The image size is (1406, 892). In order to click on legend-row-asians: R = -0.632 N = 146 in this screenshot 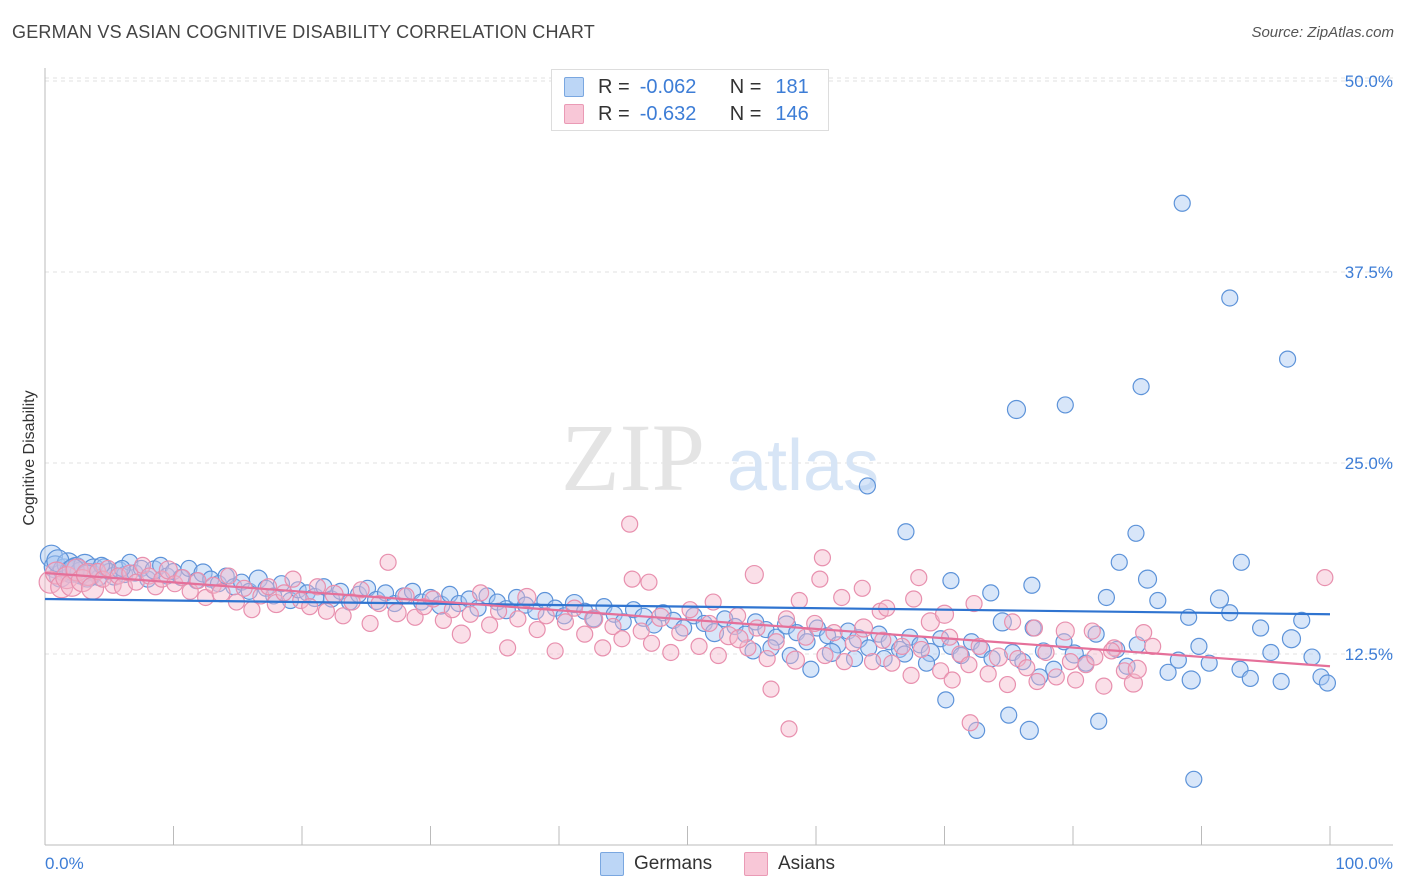, I will do `click(686, 114)`.